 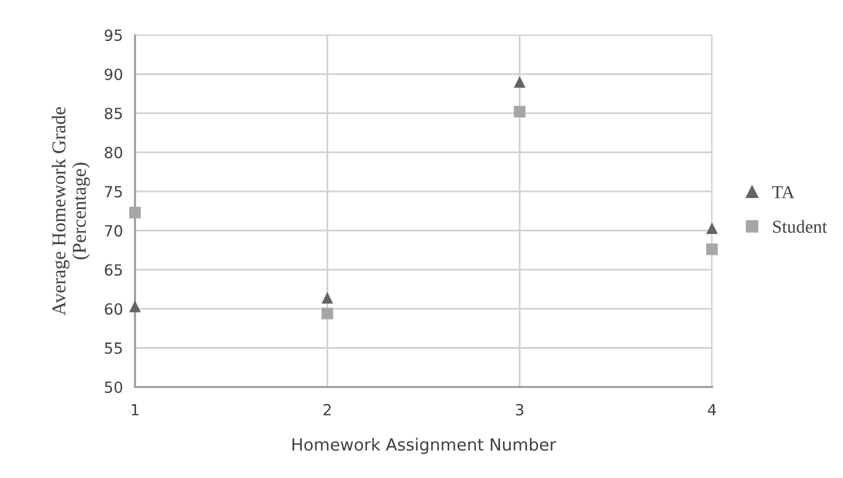 What do you see at coordinates (424, 446) in the screenshot?
I see `x-axis-title: Homework Assignment Number` at bounding box center [424, 446].